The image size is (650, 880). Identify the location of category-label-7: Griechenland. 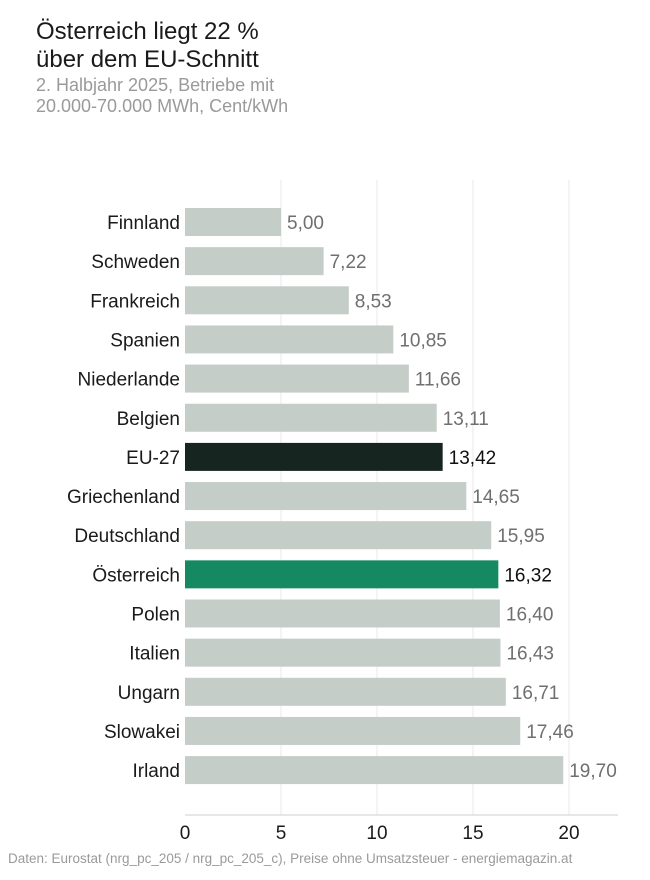
(123, 497).